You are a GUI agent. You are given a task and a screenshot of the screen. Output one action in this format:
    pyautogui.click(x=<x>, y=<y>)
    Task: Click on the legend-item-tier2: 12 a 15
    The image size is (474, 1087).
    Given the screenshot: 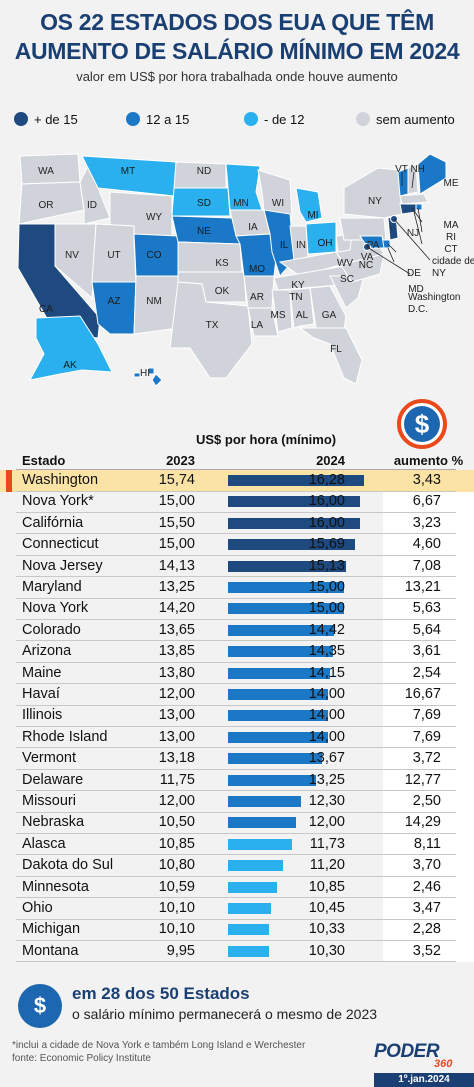 What is the action you would take?
    pyautogui.click(x=157, y=119)
    